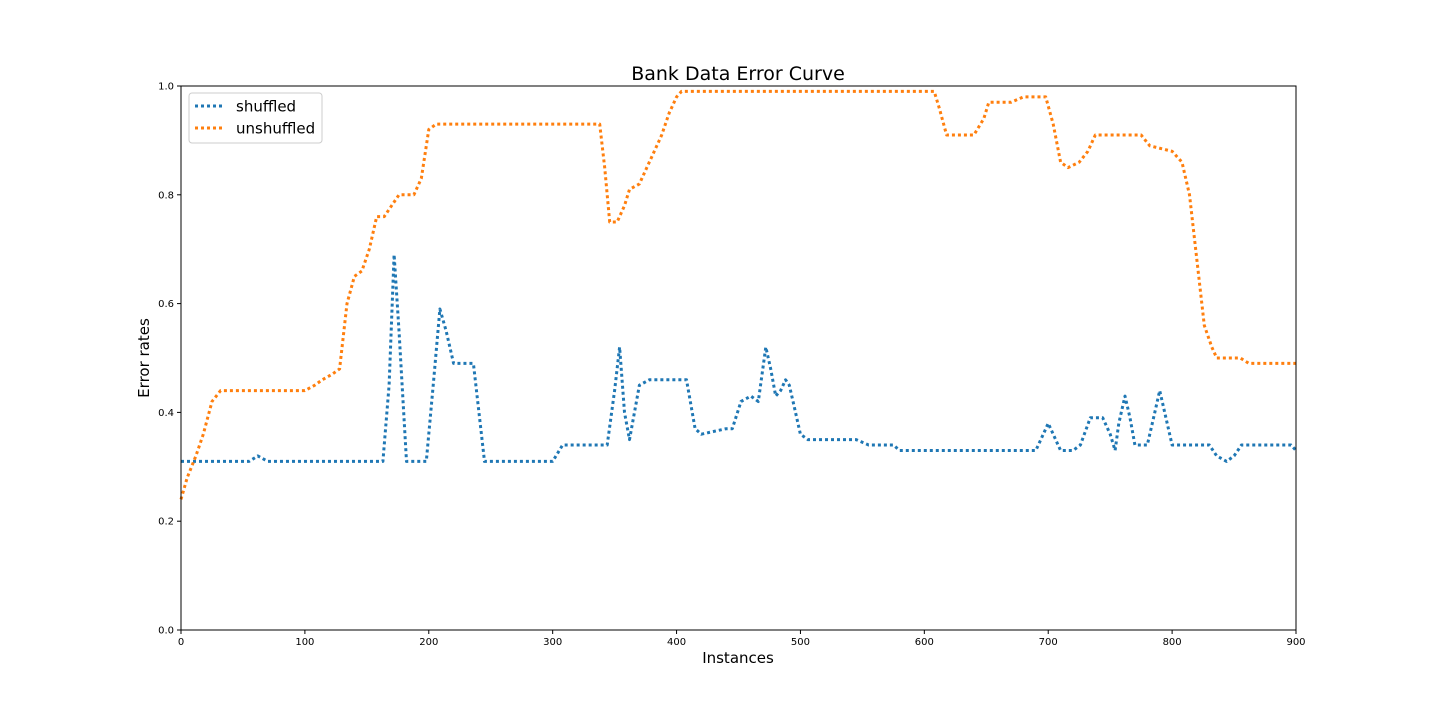 This screenshot has height=720, width=1440. Describe the element at coordinates (428, 642) in the screenshot. I see `x-tick-label: 200` at that location.